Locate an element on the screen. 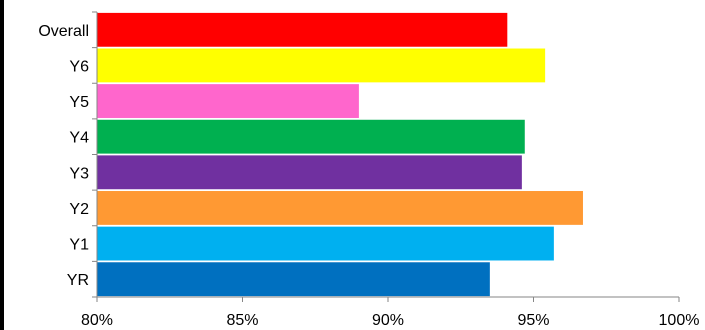  x-tick-label: 80% is located at coordinates (97, 320).